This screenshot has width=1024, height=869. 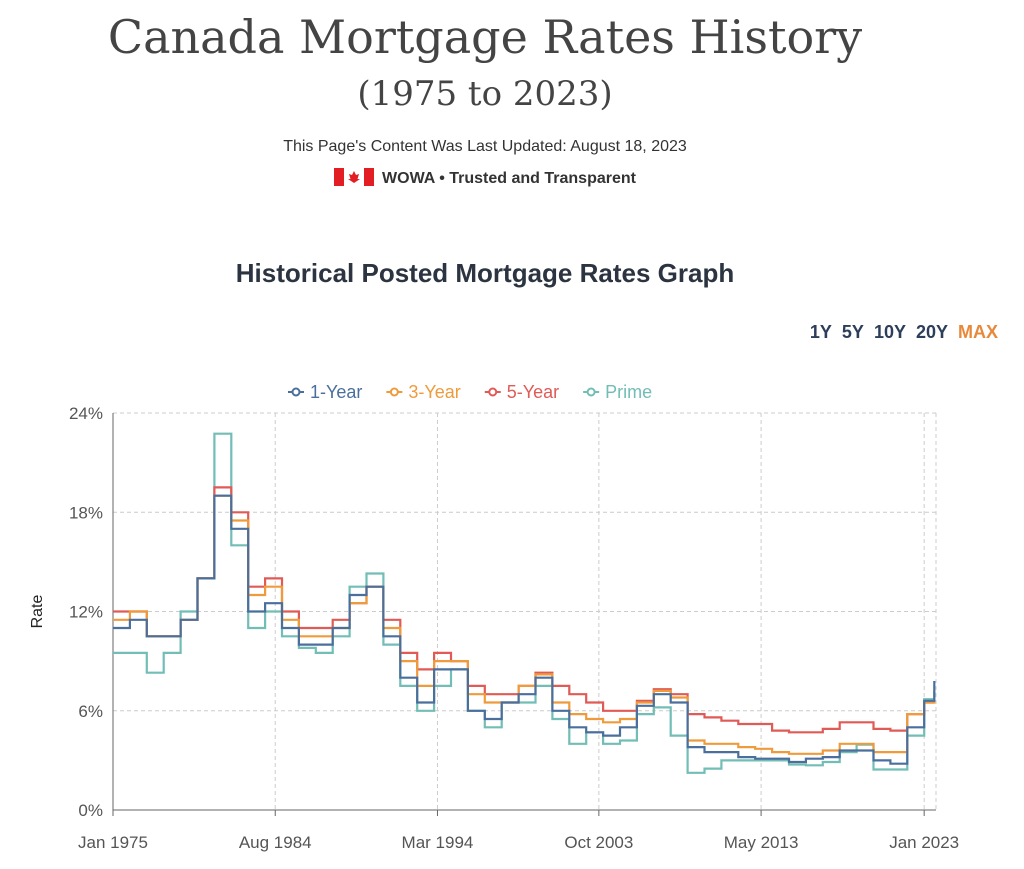 I want to click on y-tick-label: 12%, so click(x=86, y=612).